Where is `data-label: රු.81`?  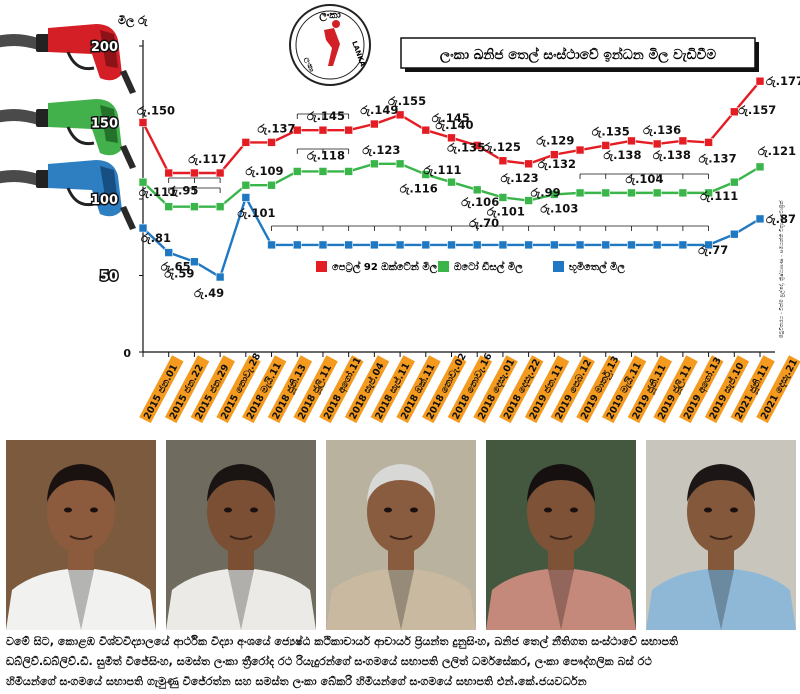
data-label: රු.81 is located at coordinates (156, 238).